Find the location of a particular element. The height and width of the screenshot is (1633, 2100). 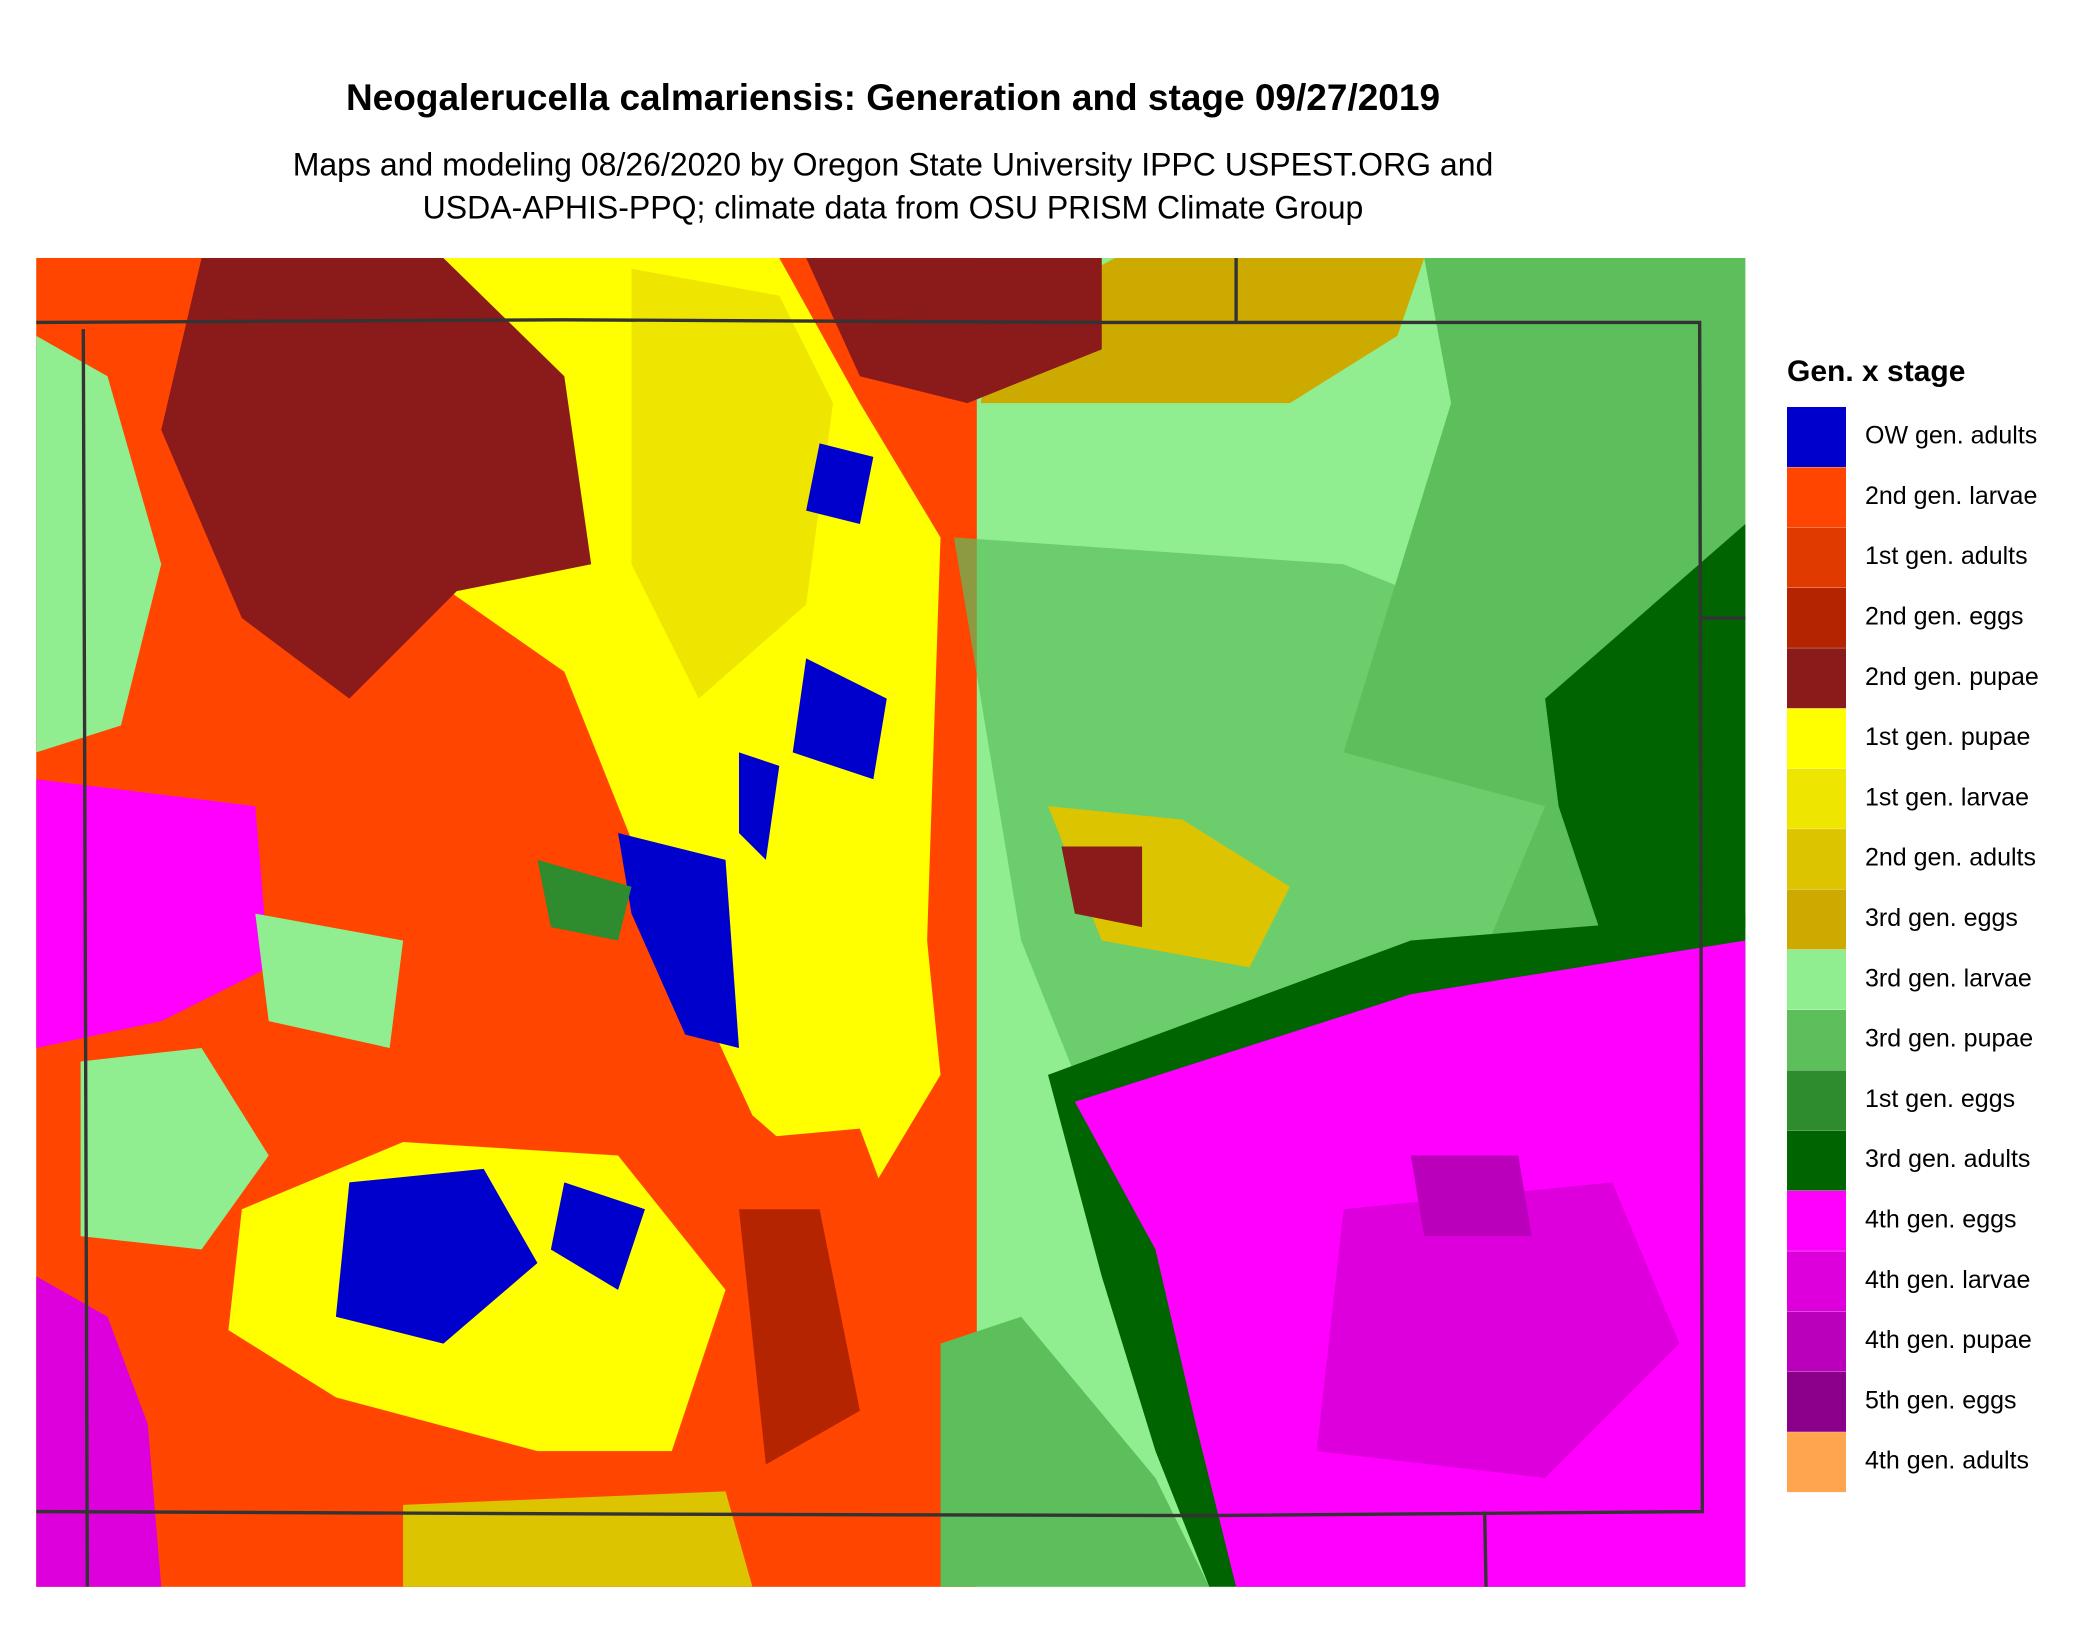

legend-label: 3rd gen. eggs is located at coordinates (1941, 918).